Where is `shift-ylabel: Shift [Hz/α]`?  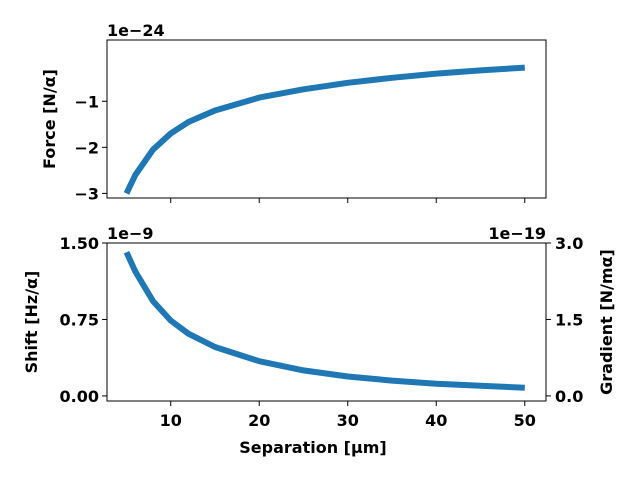
shift-ylabel: Shift [Hz/α] is located at coordinates (31, 322).